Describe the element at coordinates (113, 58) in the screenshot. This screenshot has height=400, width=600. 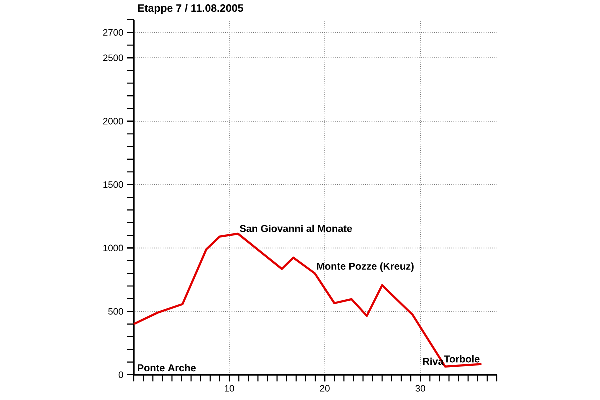
I see `y-tick-label: 2500` at that location.